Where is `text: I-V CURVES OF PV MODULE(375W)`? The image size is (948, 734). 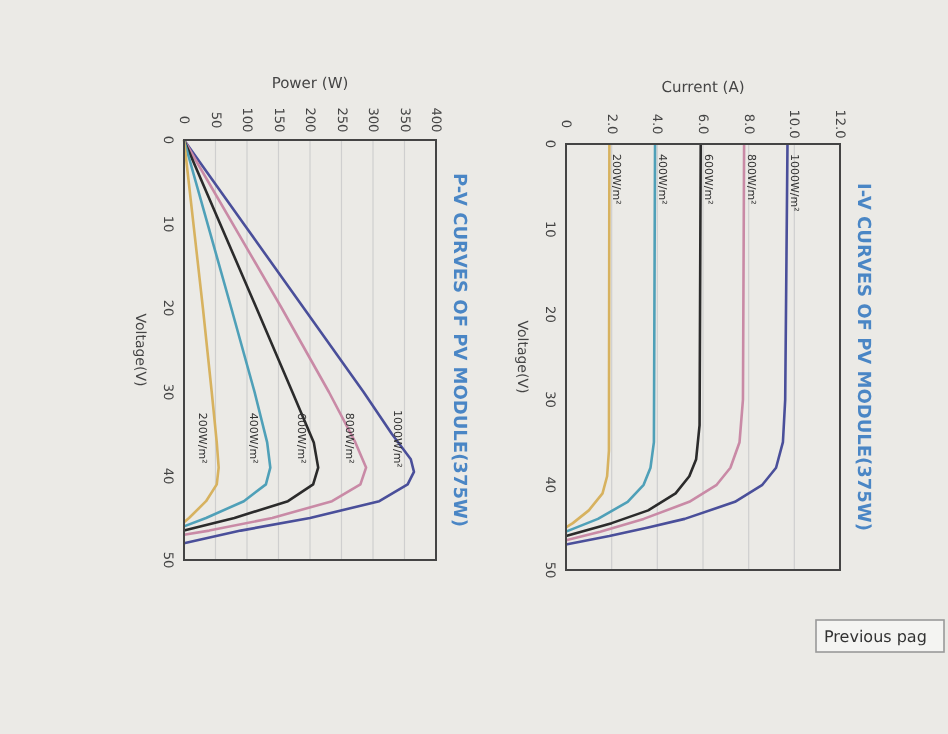
text: I-V CURVES OF PV MODULE(375W) is located at coordinates (862, 357).